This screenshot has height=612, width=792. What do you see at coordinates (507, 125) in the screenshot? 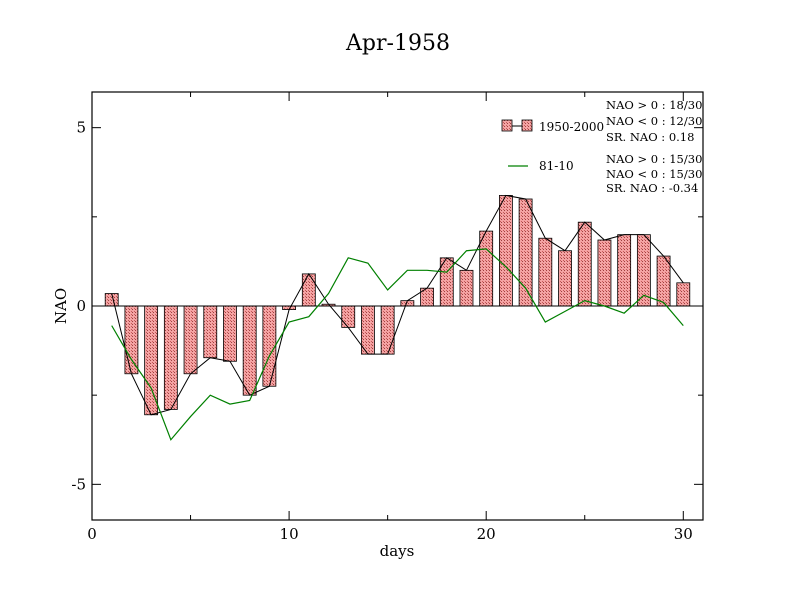
I see `legend-bar-swatch-left` at bounding box center [507, 125].